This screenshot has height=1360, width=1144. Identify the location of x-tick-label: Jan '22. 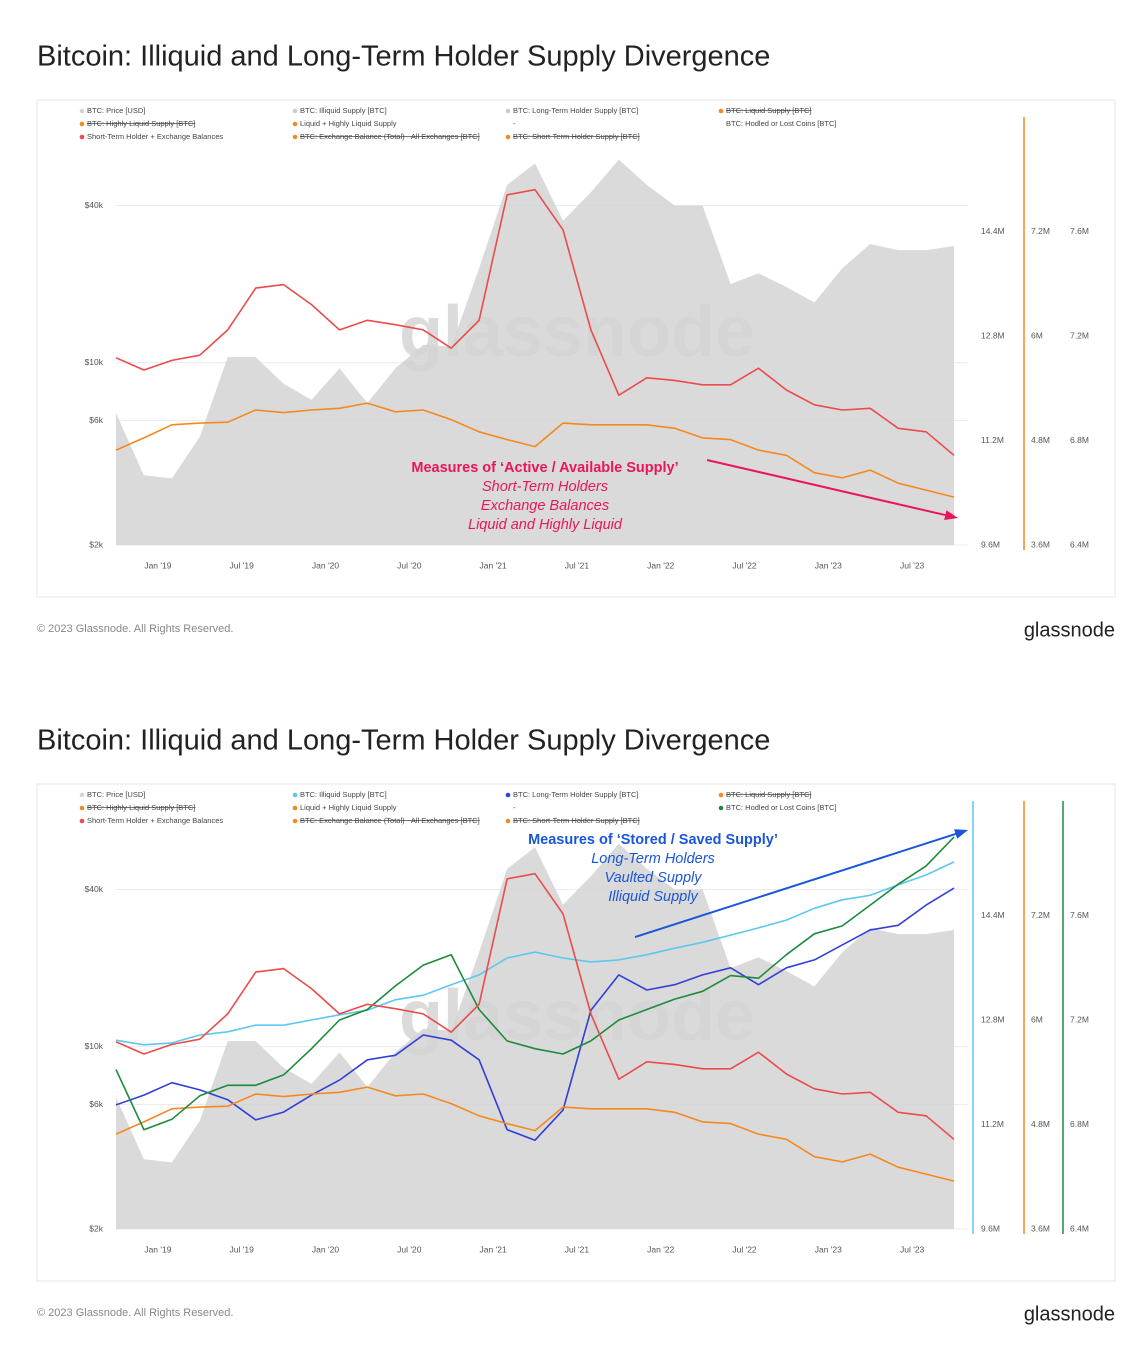
(660, 1249).